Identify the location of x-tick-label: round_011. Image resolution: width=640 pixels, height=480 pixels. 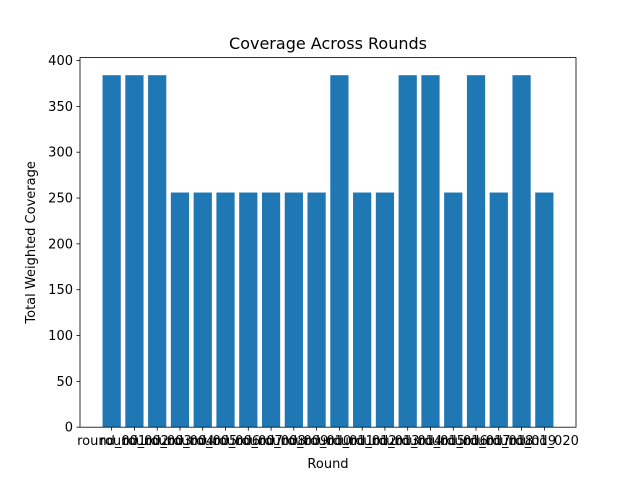
(339, 441).